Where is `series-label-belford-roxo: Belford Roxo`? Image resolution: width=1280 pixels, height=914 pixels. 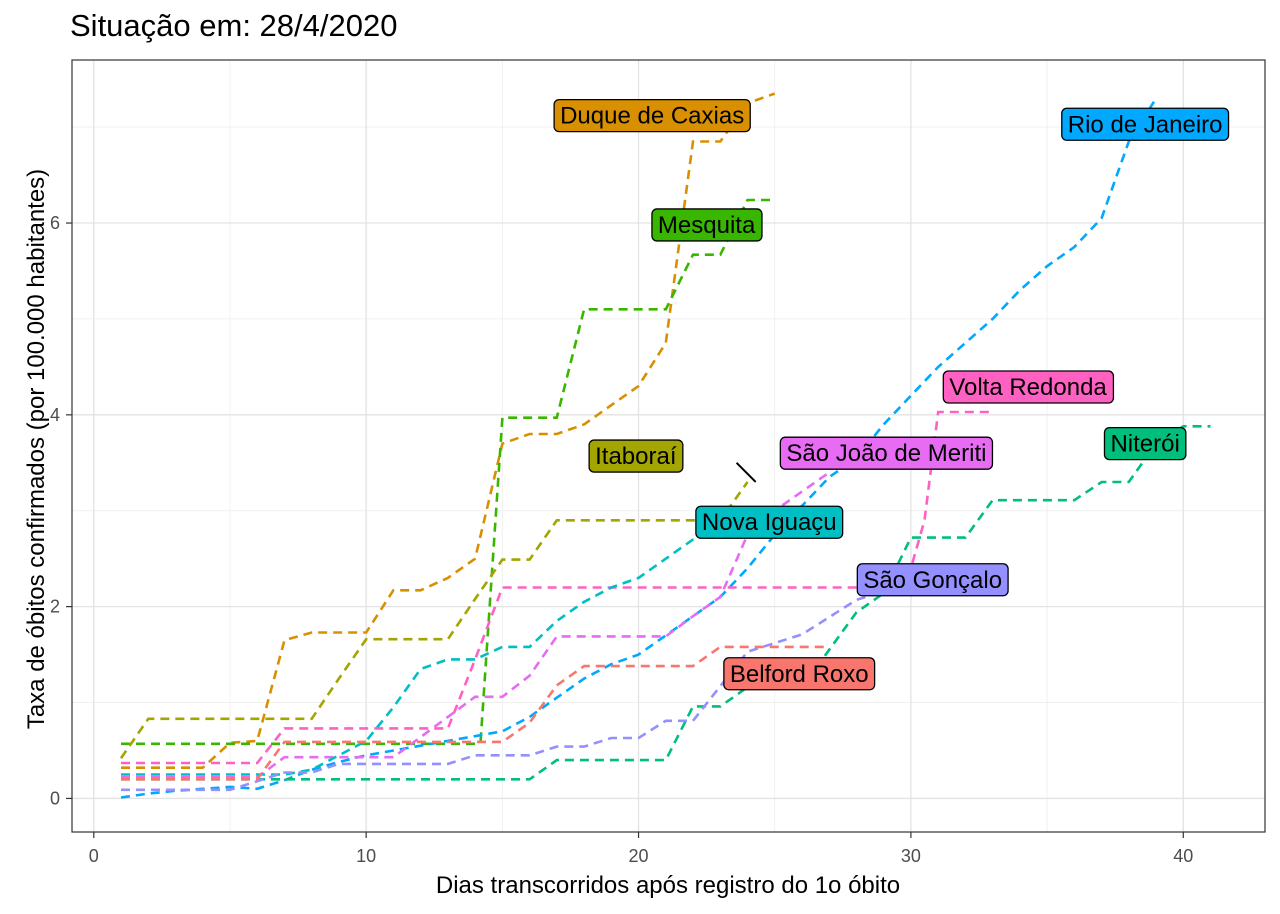 series-label-belford-roxo: Belford Roxo is located at coordinates (799, 674).